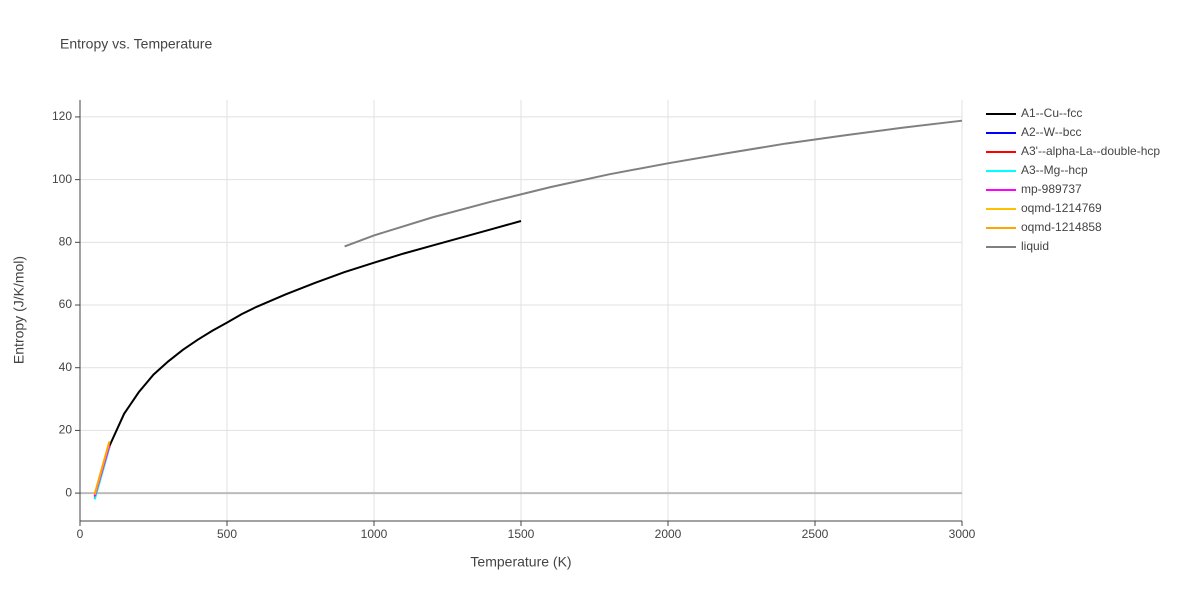 The width and height of the screenshot is (1200, 600). I want to click on legend-label: A3--Mg--hcp, so click(1054, 170).